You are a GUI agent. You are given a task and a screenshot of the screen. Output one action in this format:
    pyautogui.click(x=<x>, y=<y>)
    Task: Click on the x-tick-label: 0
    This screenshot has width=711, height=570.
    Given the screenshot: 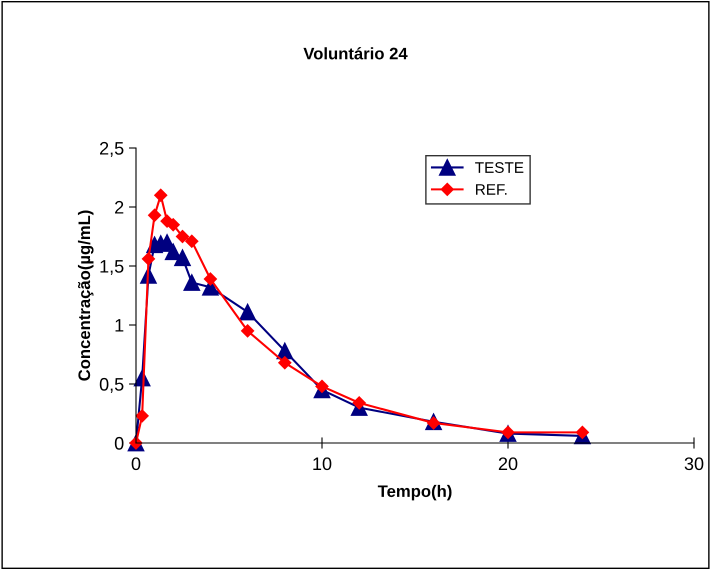 What is the action you would take?
    pyautogui.click(x=136, y=463)
    